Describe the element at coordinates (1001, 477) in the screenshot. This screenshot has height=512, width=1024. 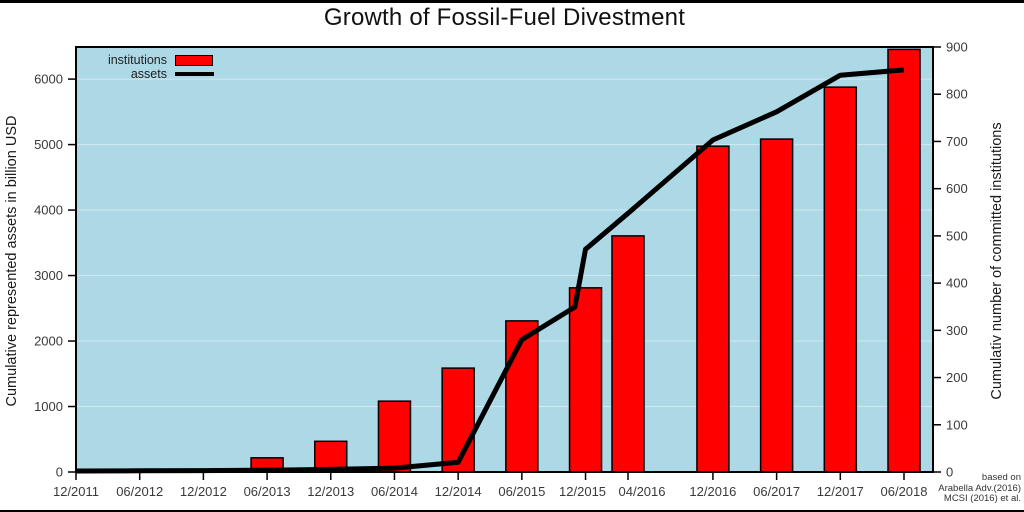
I see `attribution-line-1: based on` at that location.